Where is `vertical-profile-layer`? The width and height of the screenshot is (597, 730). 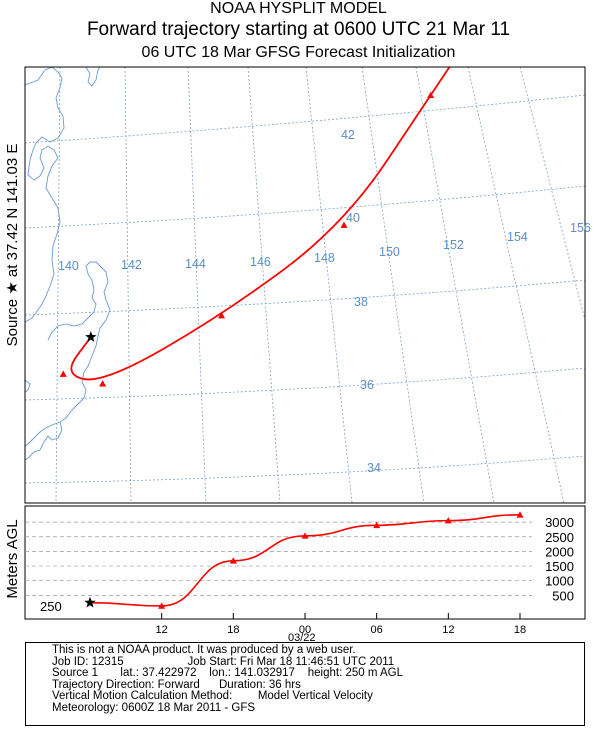
vertical-profile-layer is located at coordinates (304, 560).